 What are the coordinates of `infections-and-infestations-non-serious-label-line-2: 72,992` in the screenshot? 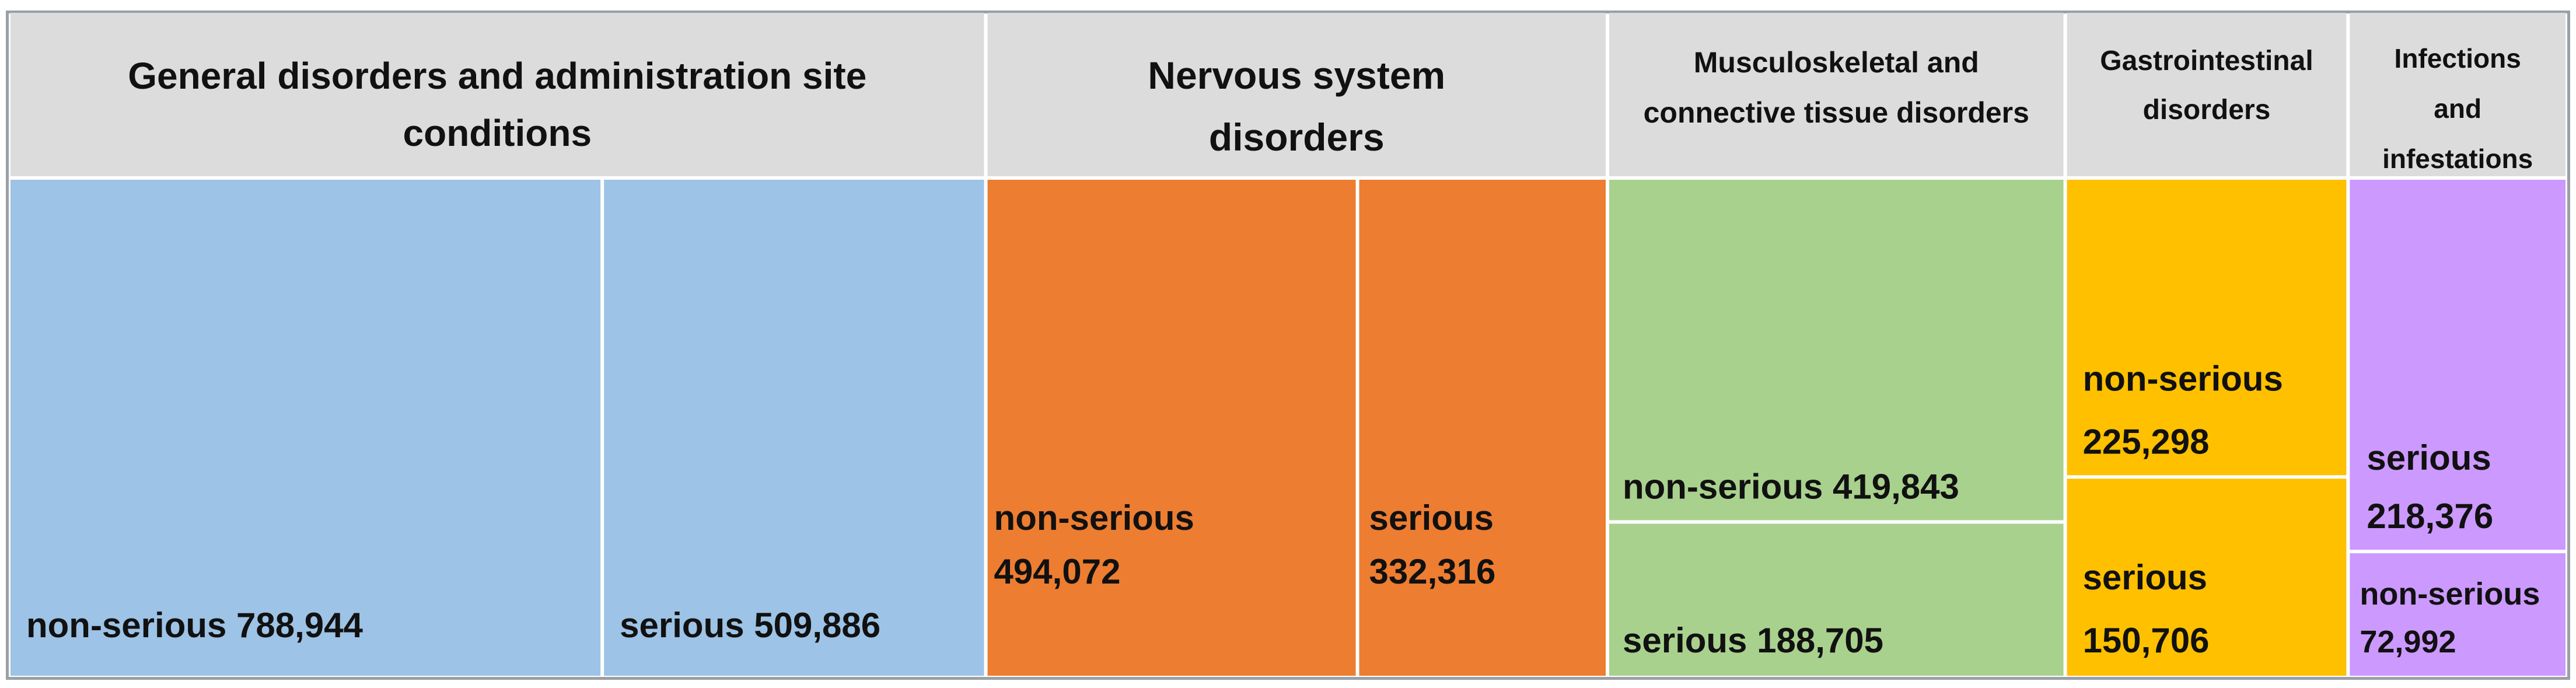 It's located at (2408, 641).